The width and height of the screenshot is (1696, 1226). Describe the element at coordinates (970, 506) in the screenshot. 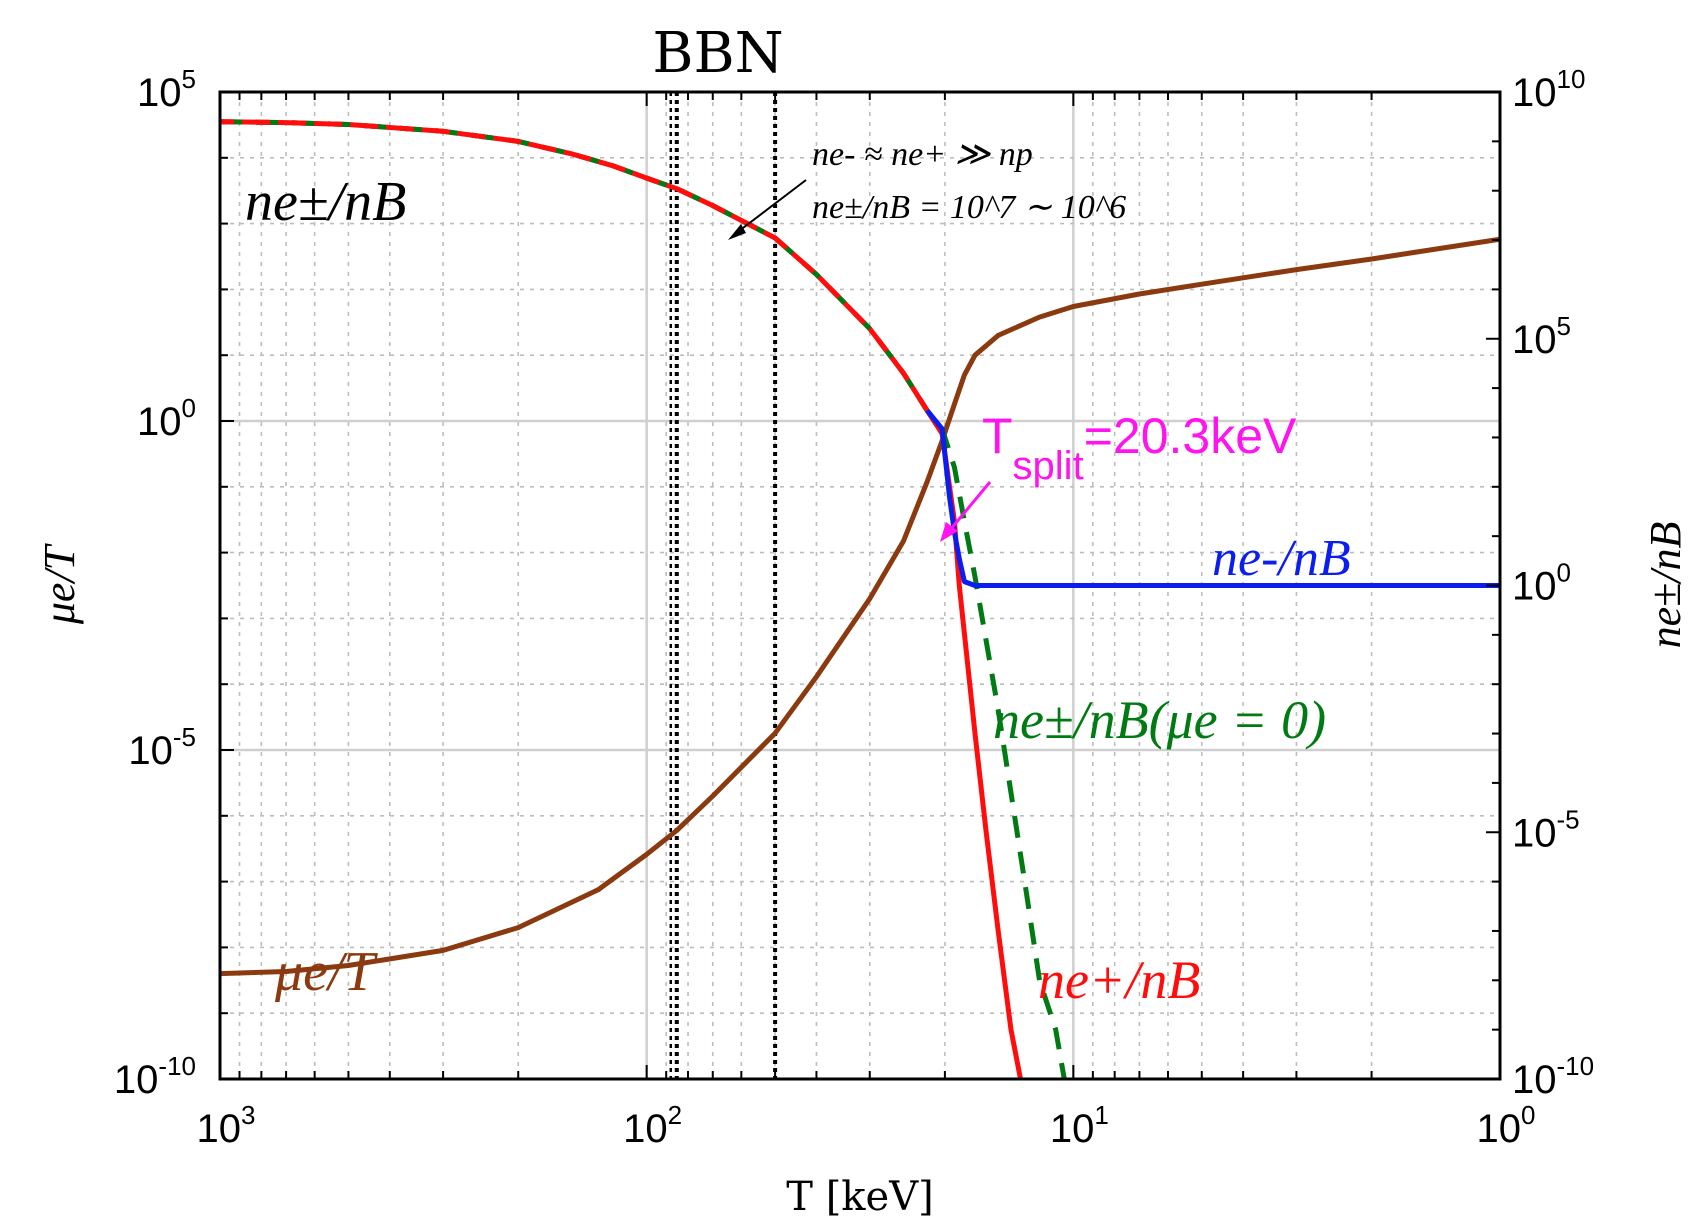

I see `t-split-arrow` at that location.